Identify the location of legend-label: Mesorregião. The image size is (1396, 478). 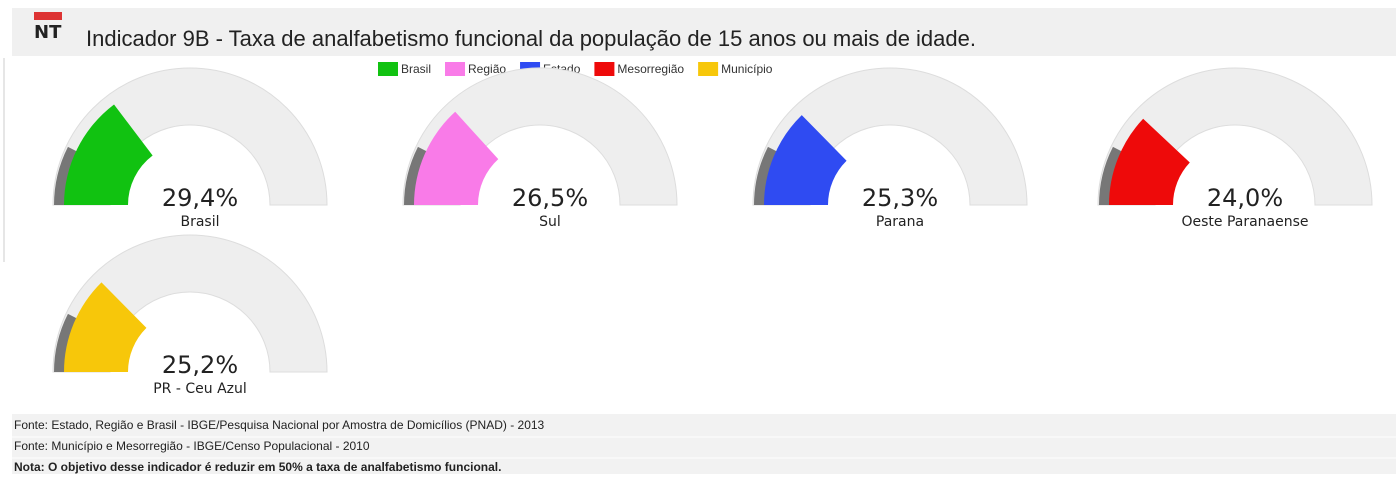
(650, 69).